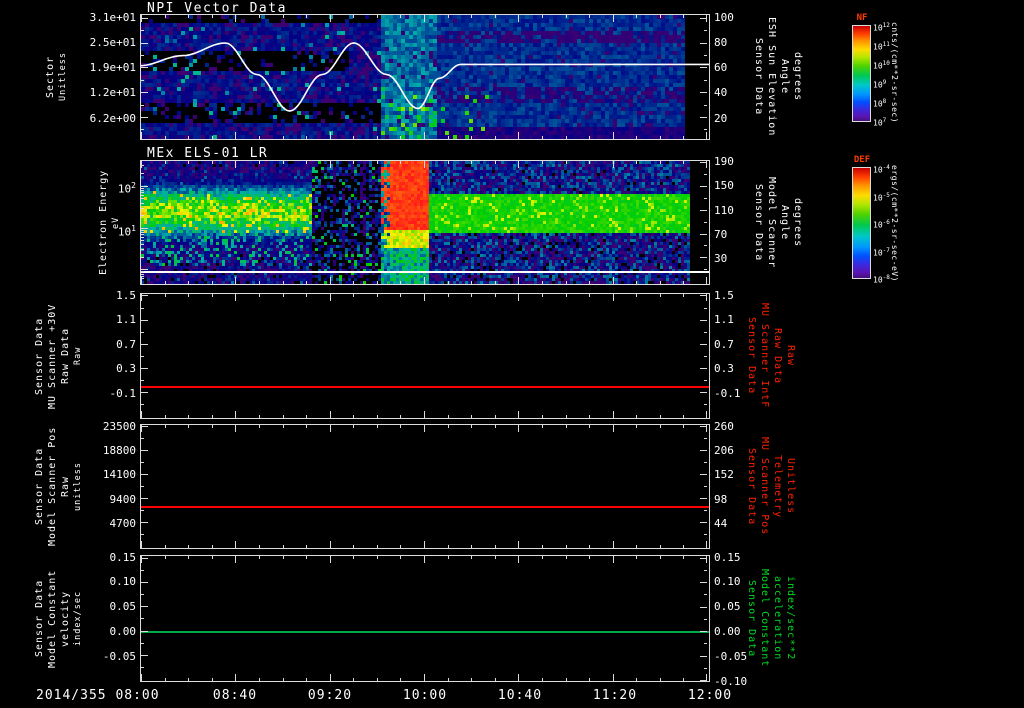  I want to click on mu-scanner-30v-plot, so click(425, 356).